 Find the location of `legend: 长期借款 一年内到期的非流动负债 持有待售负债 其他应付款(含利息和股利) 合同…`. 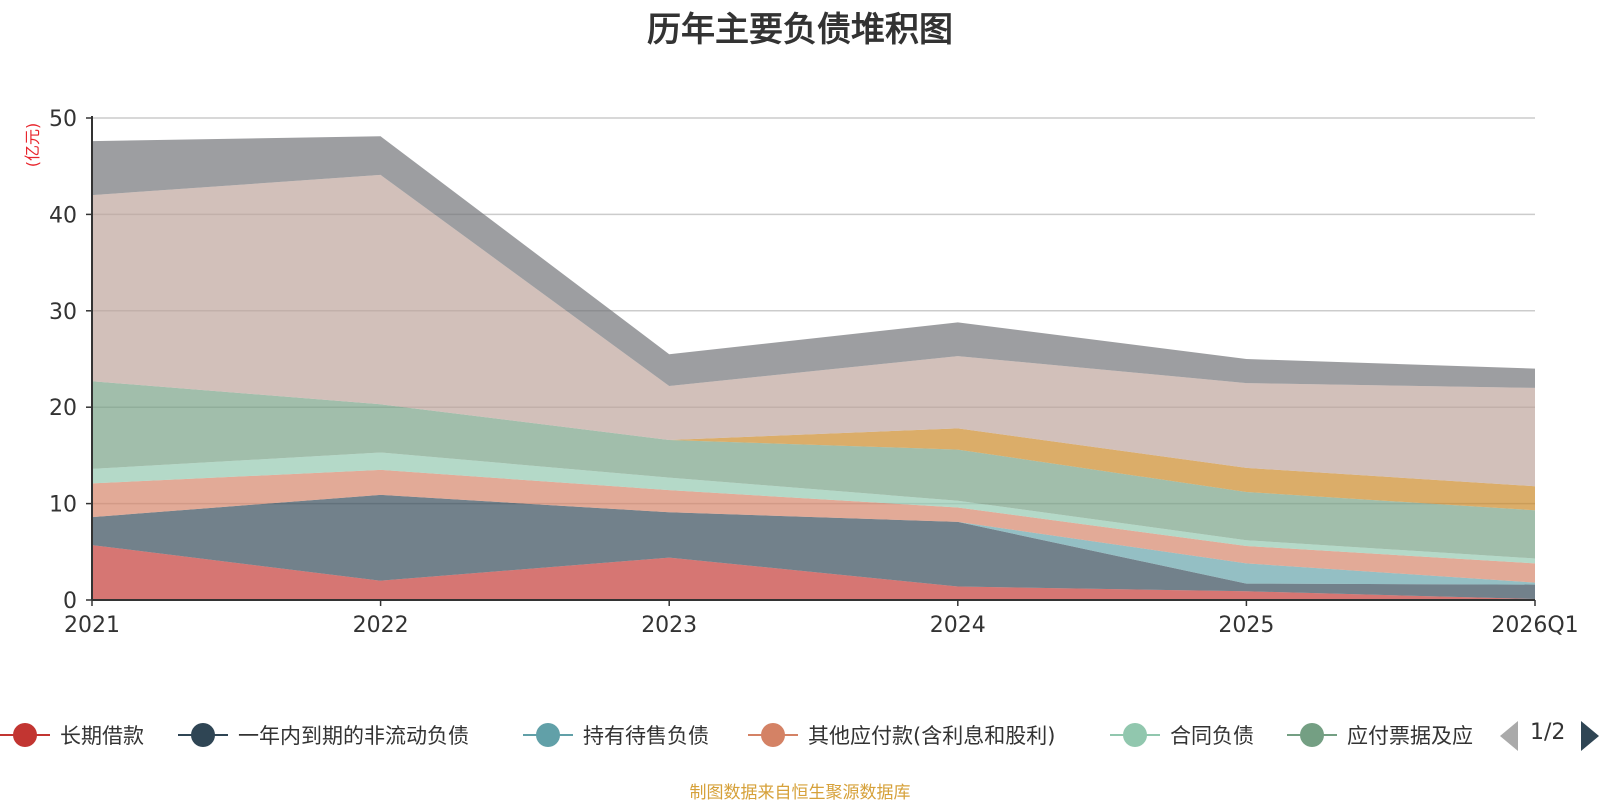

legend: 长期借款 一年内到期的非流动负债 持有待售负债 其他应付款(含利息和股利) 合同… is located at coordinates (800, 735).